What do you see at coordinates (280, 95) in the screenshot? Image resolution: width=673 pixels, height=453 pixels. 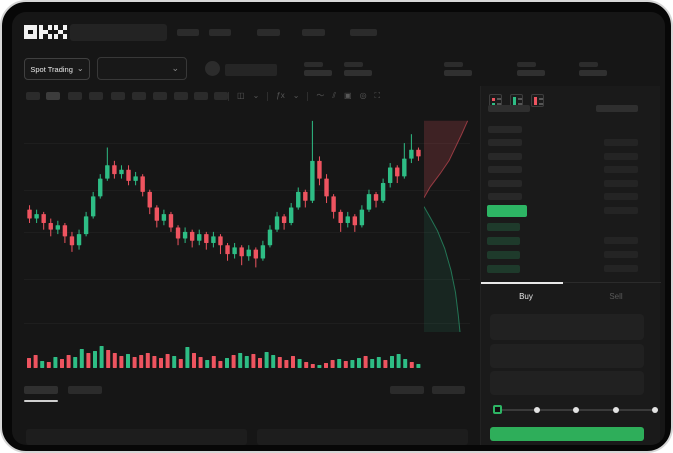 I see `indicators-icon: ƒx` at bounding box center [280, 95].